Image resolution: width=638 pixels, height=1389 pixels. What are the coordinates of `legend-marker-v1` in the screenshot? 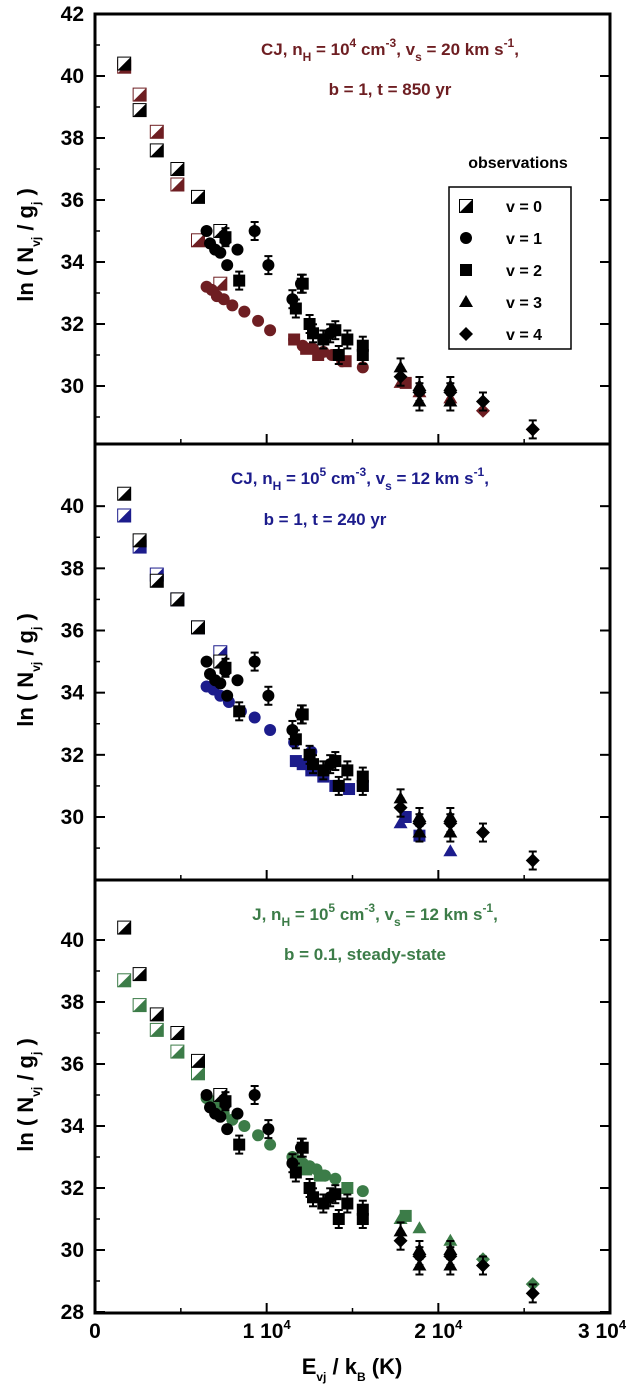 It's located at (466, 238).